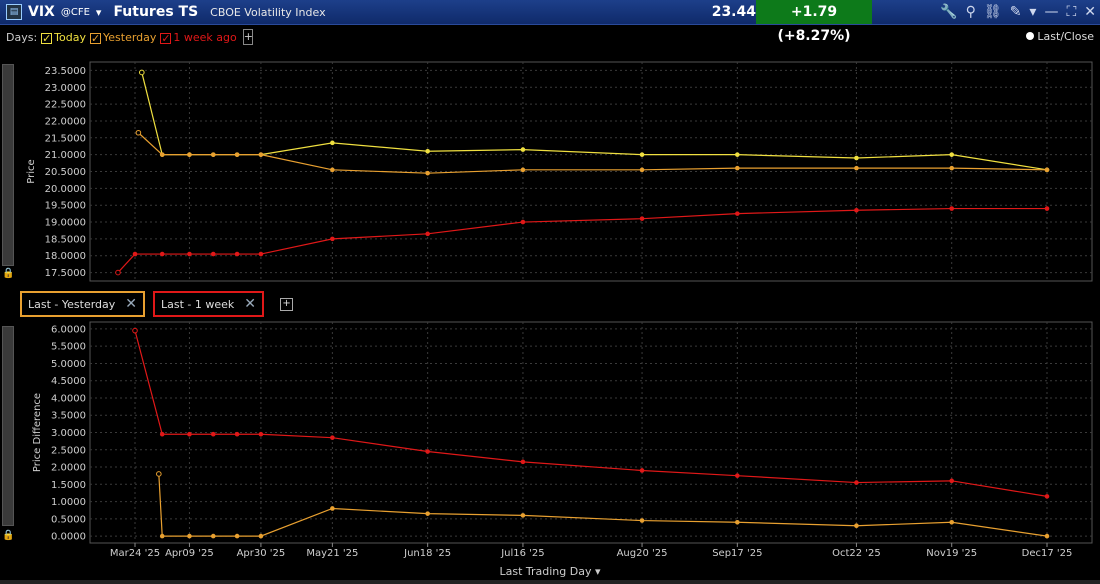  What do you see at coordinates (68, 537) in the screenshot?
I see `y-tick-label: 0.0000` at bounding box center [68, 537].